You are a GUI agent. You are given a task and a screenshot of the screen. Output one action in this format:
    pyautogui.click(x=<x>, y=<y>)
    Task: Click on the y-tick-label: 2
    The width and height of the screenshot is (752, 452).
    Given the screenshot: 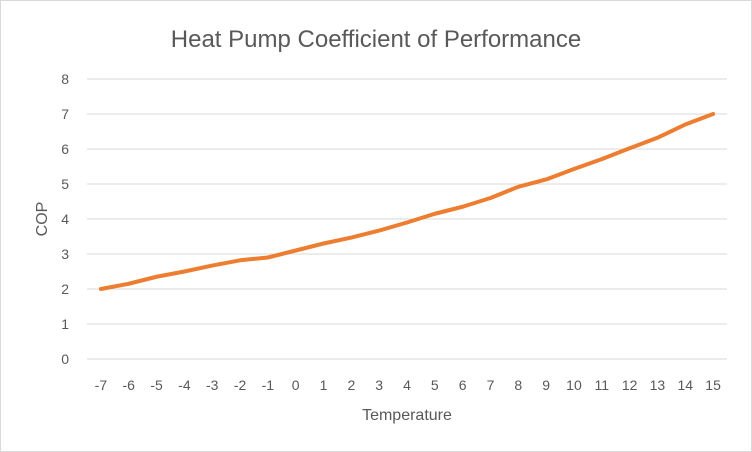 What is the action you would take?
    pyautogui.click(x=65, y=289)
    